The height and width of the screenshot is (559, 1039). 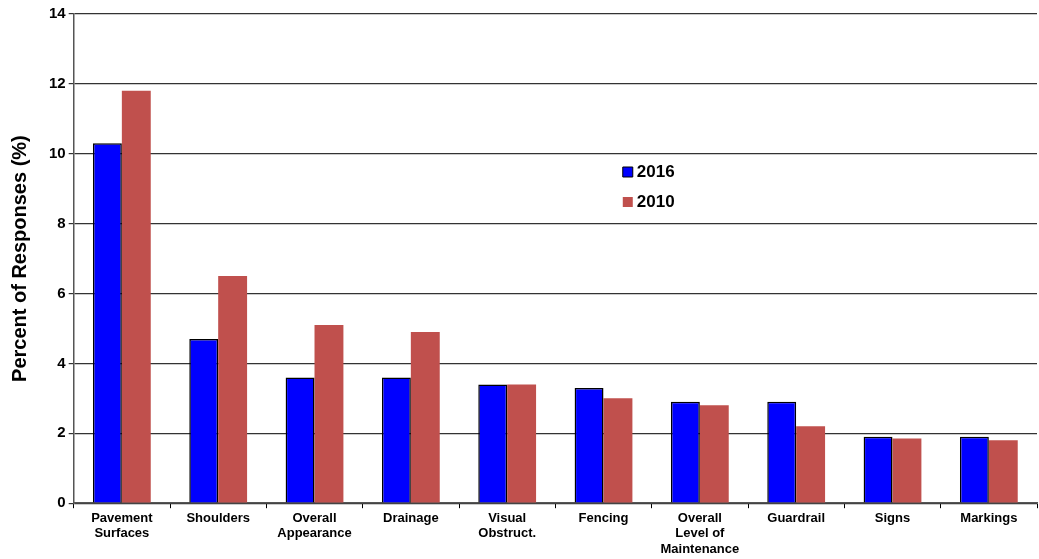 What do you see at coordinates (218, 517) in the screenshot?
I see `x-tick-label: Shoulders` at bounding box center [218, 517].